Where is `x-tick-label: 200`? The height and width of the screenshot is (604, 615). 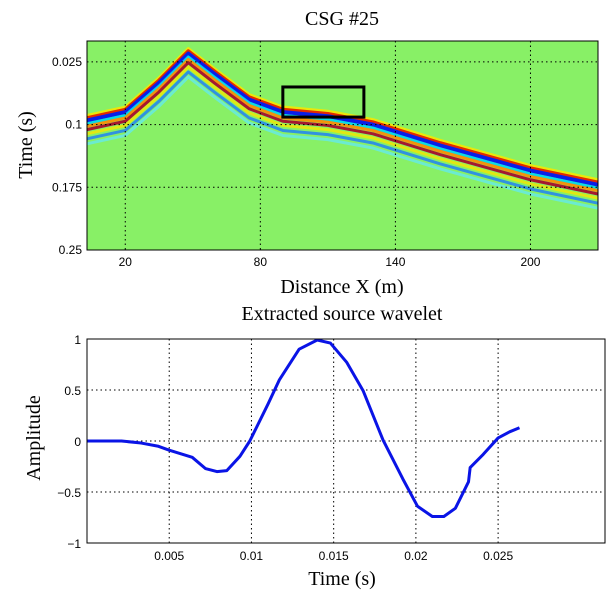
x-tick-label: 200 is located at coordinates (530, 262).